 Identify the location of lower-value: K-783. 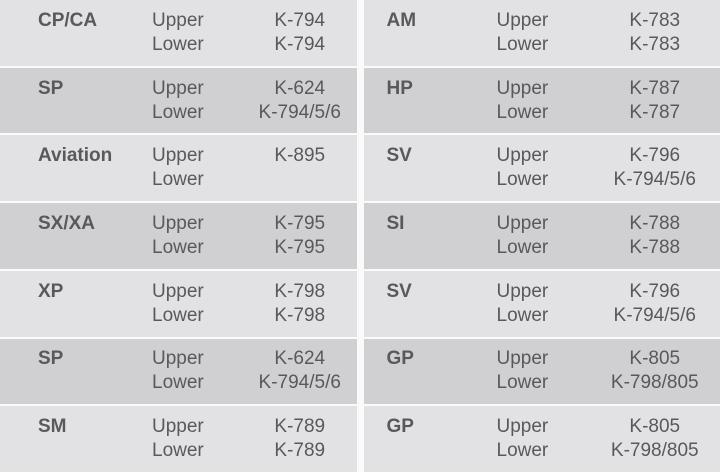
(655, 44).